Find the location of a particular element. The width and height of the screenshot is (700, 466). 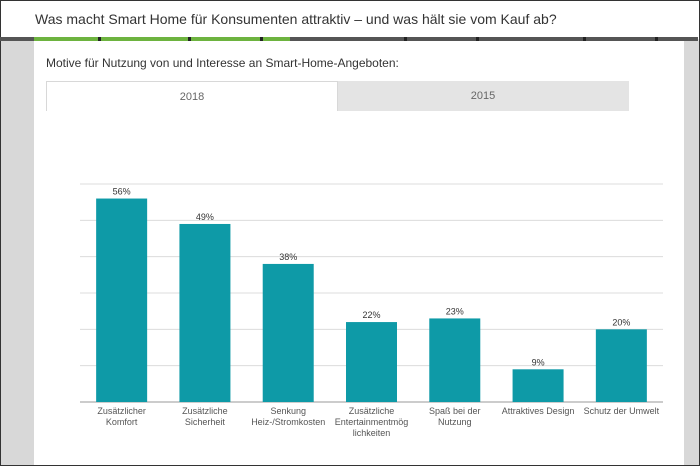

tab-2018: 2018 is located at coordinates (192, 96).